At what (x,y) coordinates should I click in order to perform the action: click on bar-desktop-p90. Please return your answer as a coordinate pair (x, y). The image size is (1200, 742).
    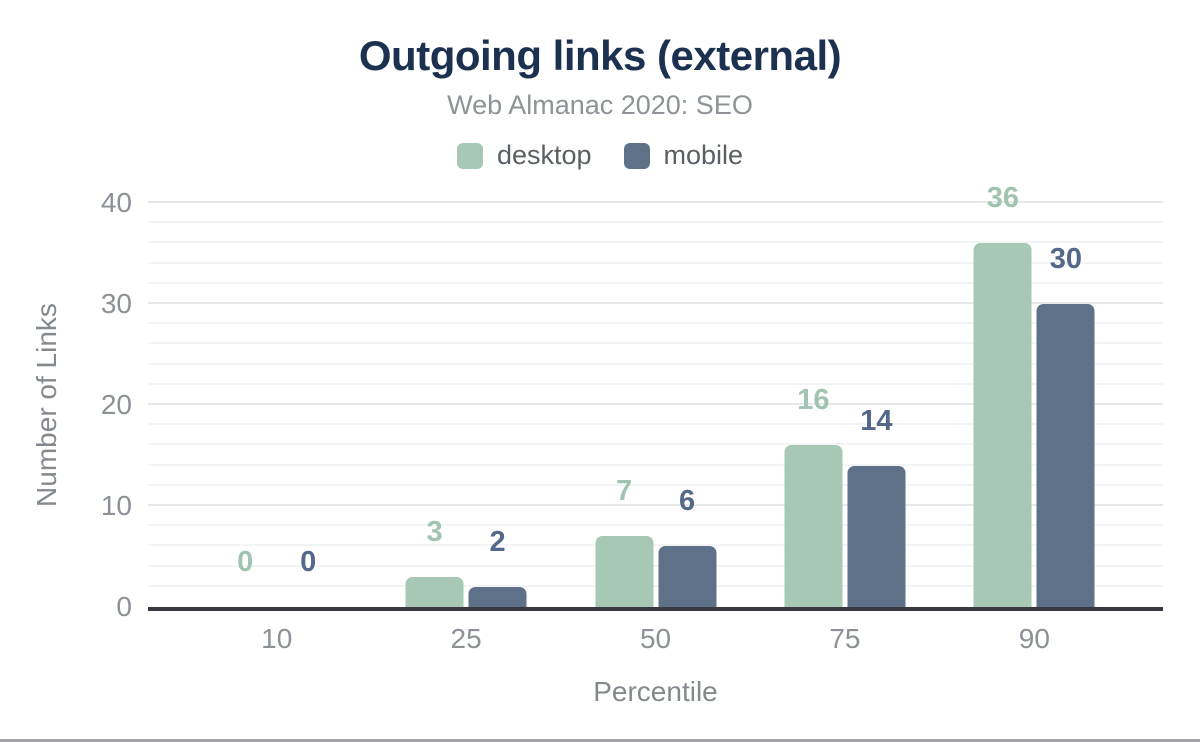
    Looking at the image, I should click on (1002, 425).